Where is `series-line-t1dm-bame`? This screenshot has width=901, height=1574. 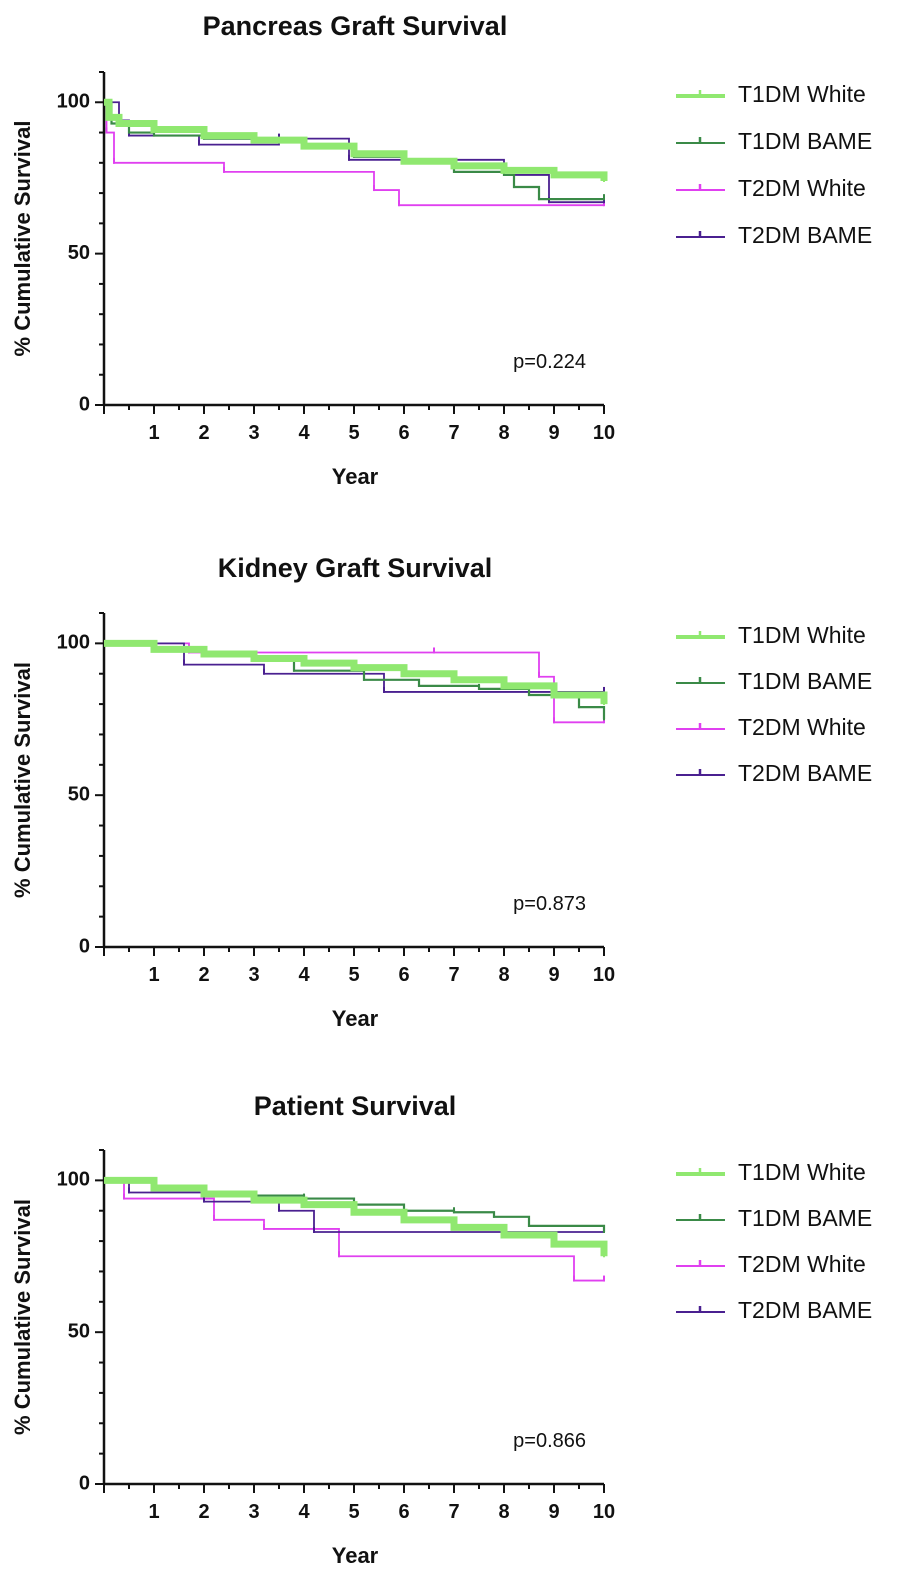 series-line-t1dm-bame is located at coordinates (355, 681).